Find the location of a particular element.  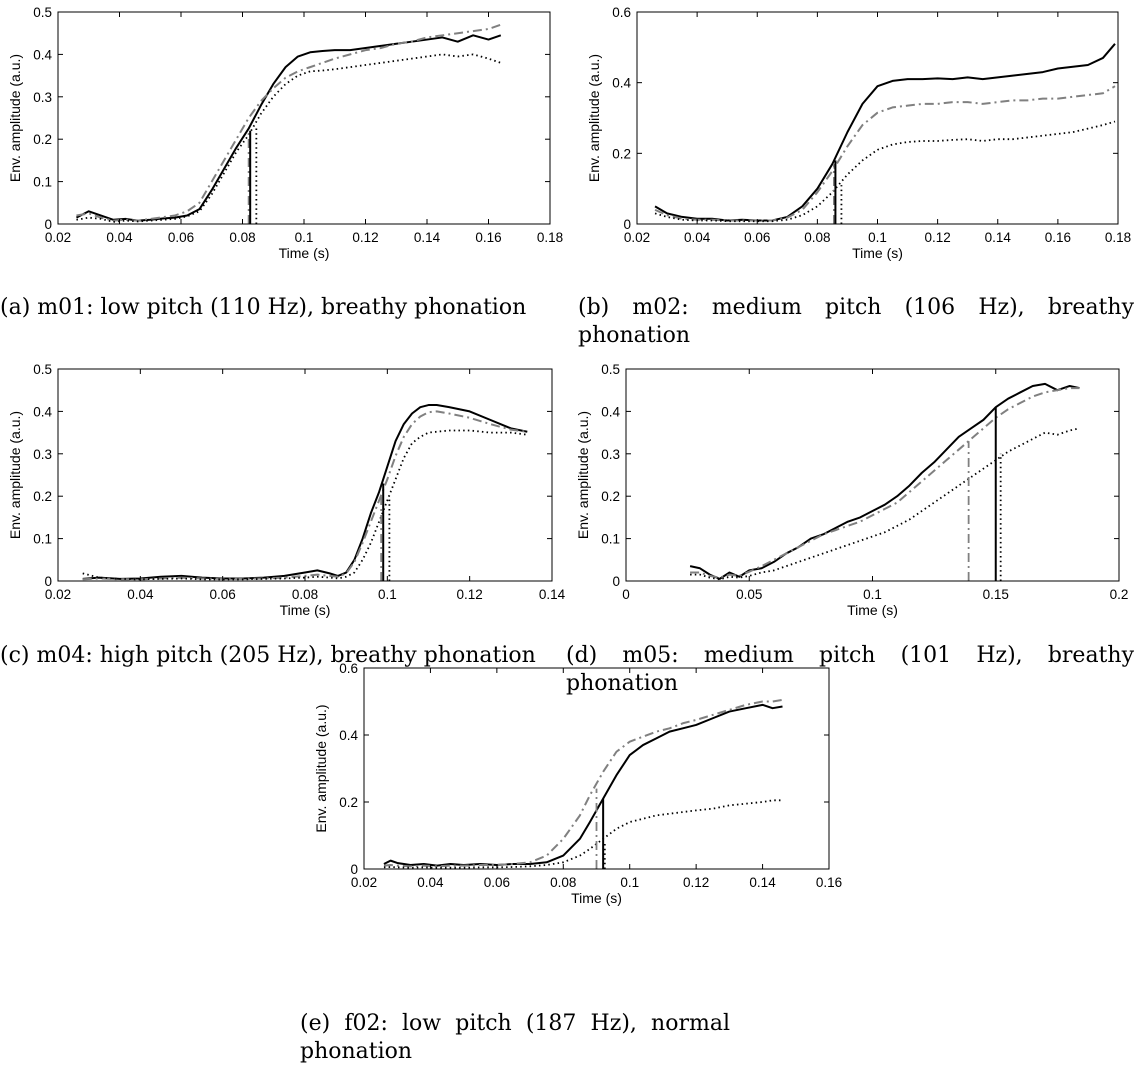

x-tick-label: 0.05 is located at coordinates (749, 594).